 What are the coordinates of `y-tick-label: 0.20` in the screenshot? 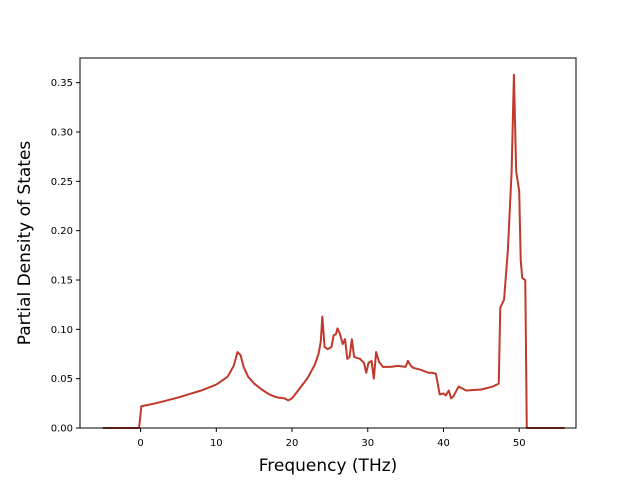 It's located at (62, 231).